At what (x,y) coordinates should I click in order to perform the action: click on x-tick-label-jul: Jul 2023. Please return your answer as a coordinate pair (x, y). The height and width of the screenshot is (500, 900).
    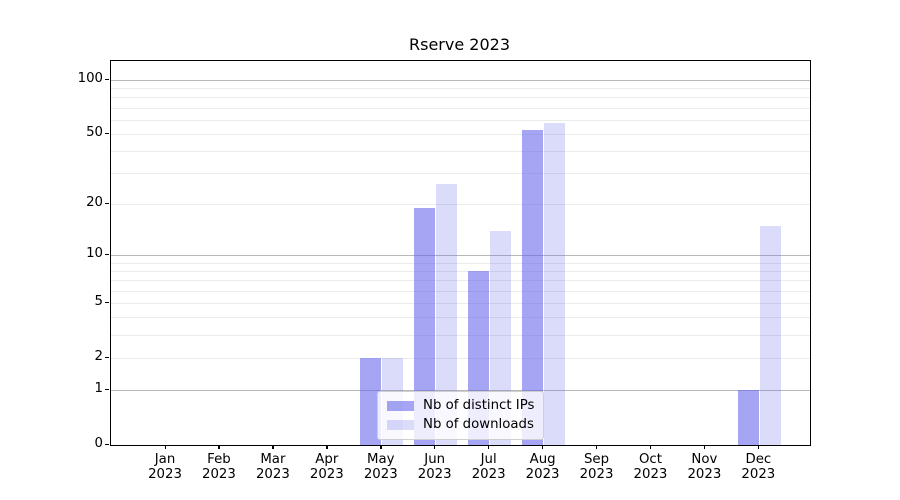
    Looking at the image, I should click on (488, 467).